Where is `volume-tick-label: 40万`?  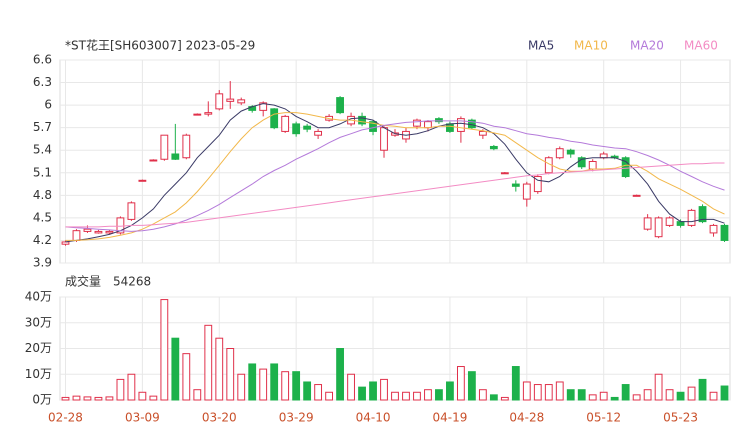
volume-tick-label: 40万 is located at coordinates (38, 297).